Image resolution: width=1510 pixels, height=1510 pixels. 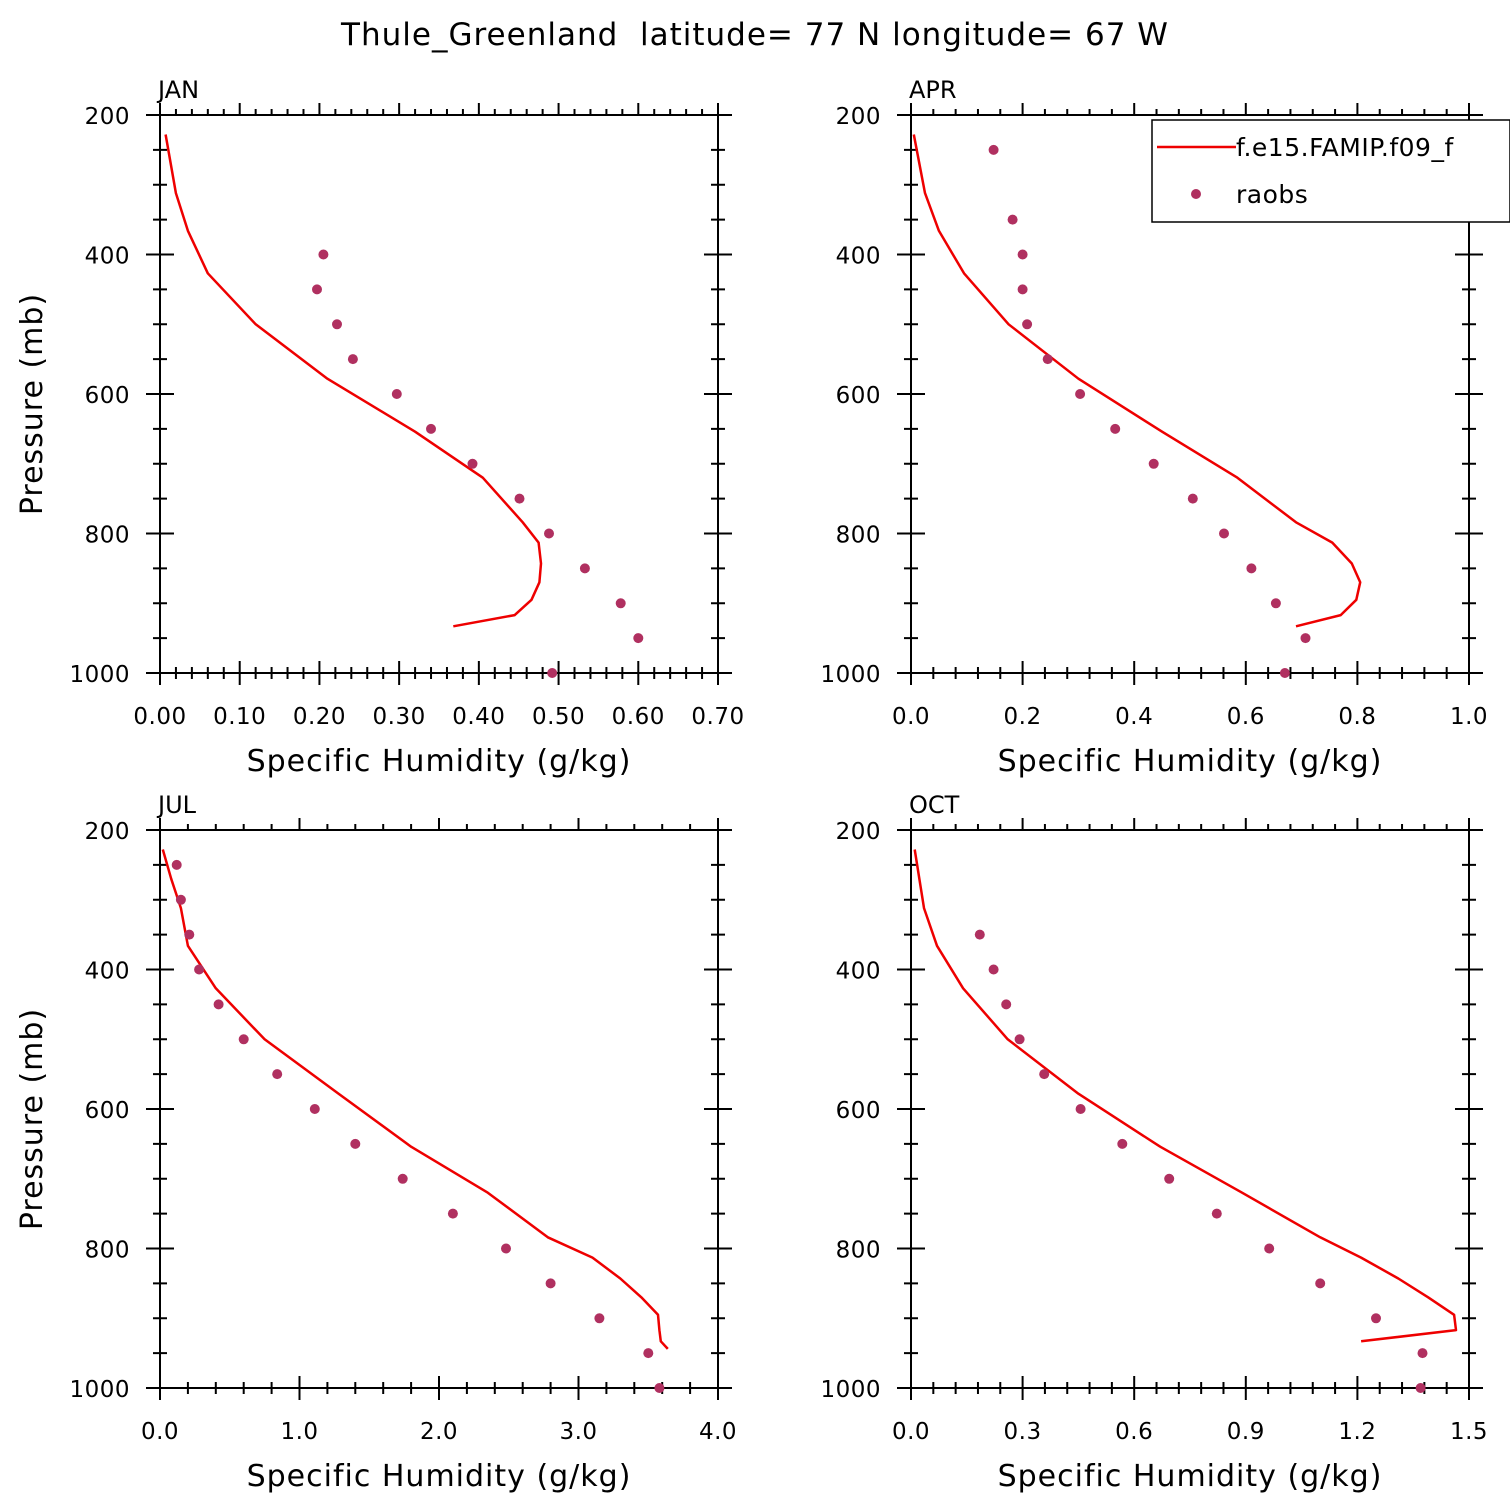 What do you see at coordinates (177, 90) in the screenshot?
I see `panel-title: JAN` at bounding box center [177, 90].